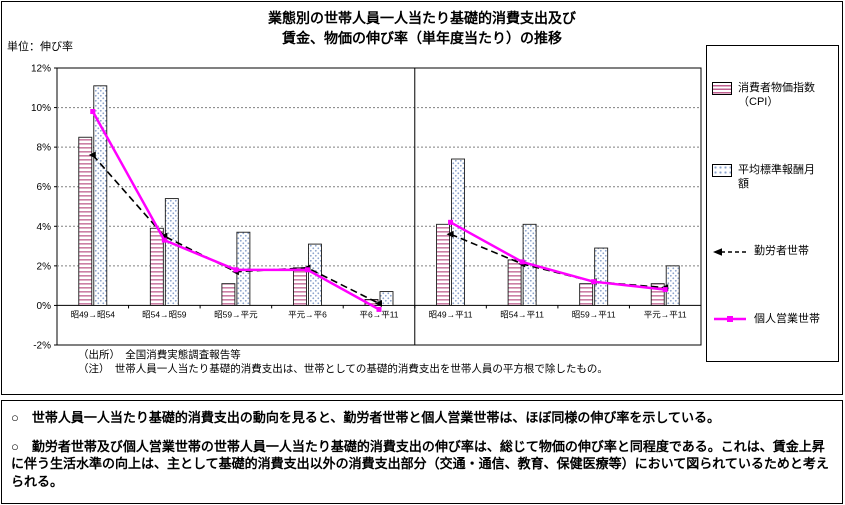 This screenshot has height=505, width=845. I want to click on svg-text: 昭54→昭59, so click(164, 314).